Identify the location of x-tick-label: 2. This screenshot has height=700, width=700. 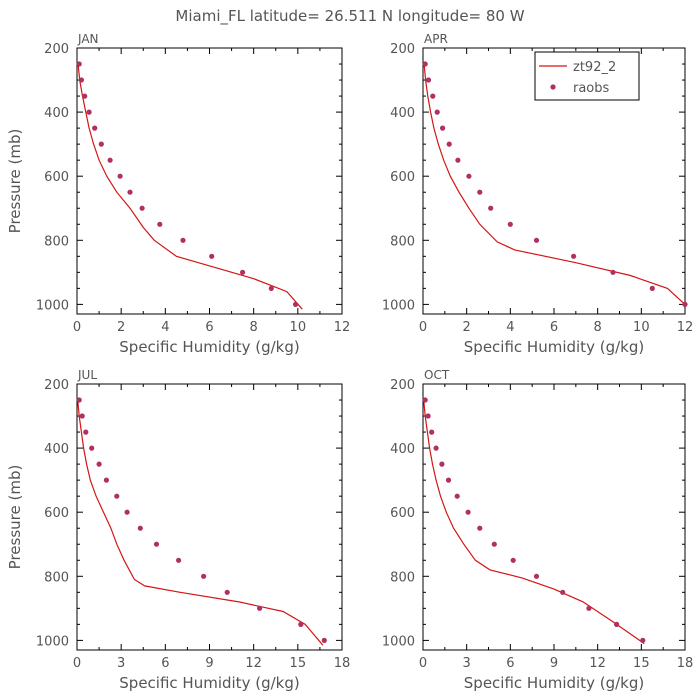
(121, 327).